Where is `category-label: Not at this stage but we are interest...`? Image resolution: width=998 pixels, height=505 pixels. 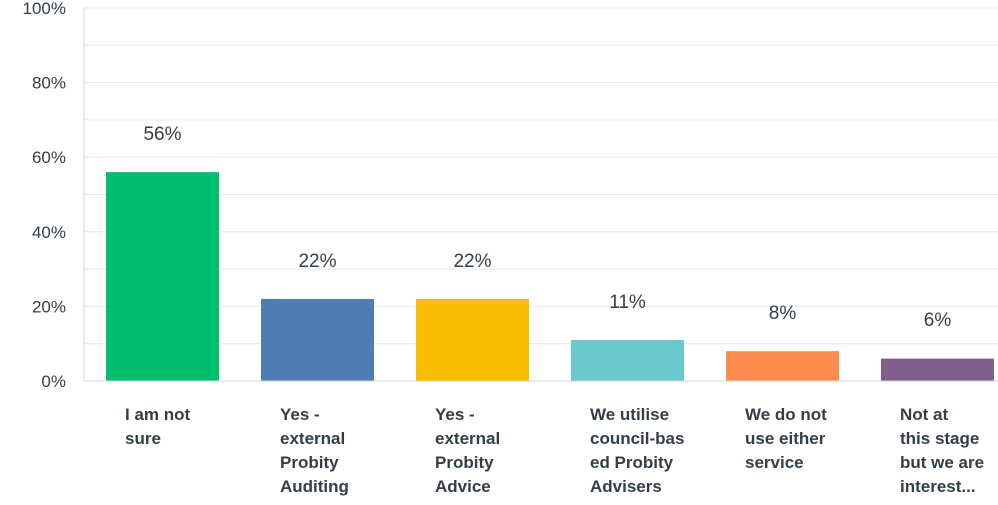 category-label: Not at this stage but we are interest... is located at coordinates (942, 450).